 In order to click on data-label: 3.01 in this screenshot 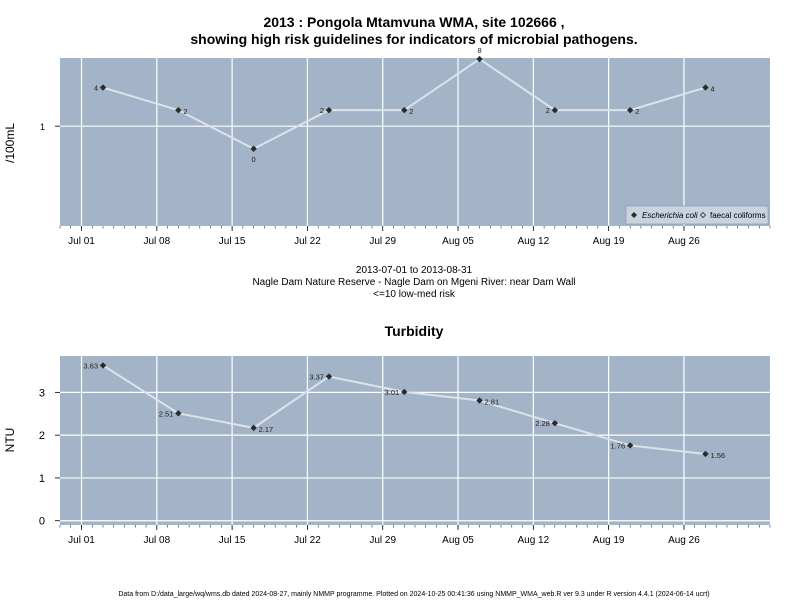, I will do `click(392, 392)`.